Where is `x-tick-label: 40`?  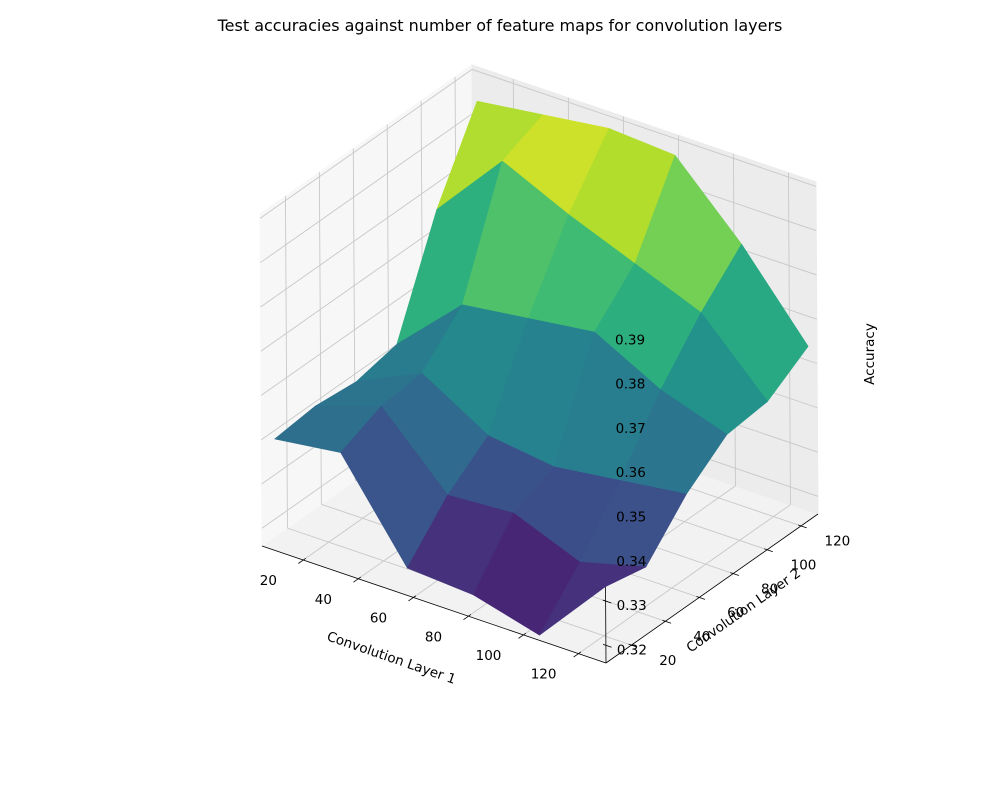
x-tick-label: 40 is located at coordinates (323, 600).